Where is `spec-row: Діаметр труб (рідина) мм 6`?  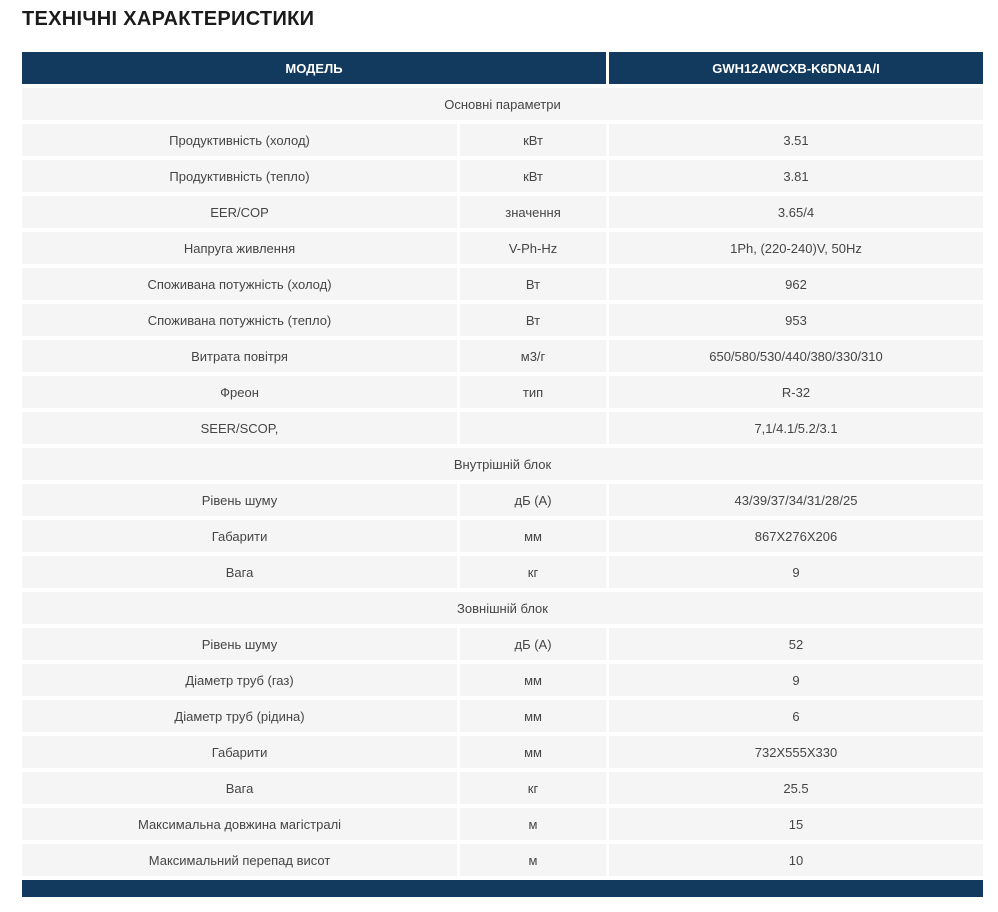 spec-row: Діаметр труб (рідина) мм 6 is located at coordinates (502, 716).